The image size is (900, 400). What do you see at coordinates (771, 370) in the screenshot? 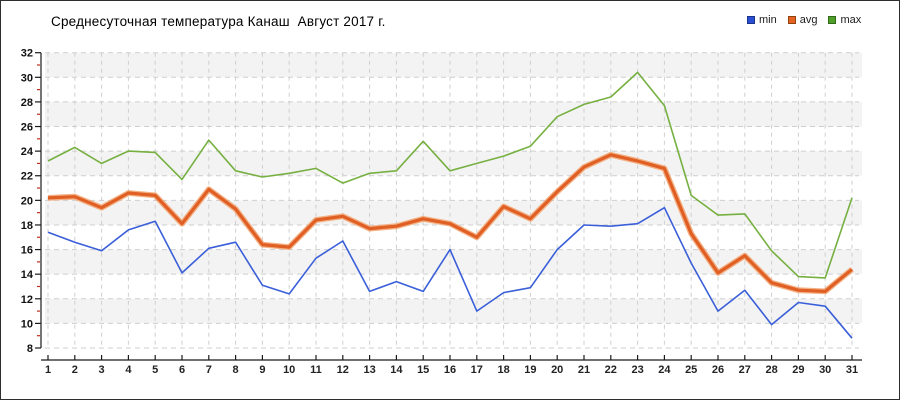
I see `x-tick-label: 28` at bounding box center [771, 370].